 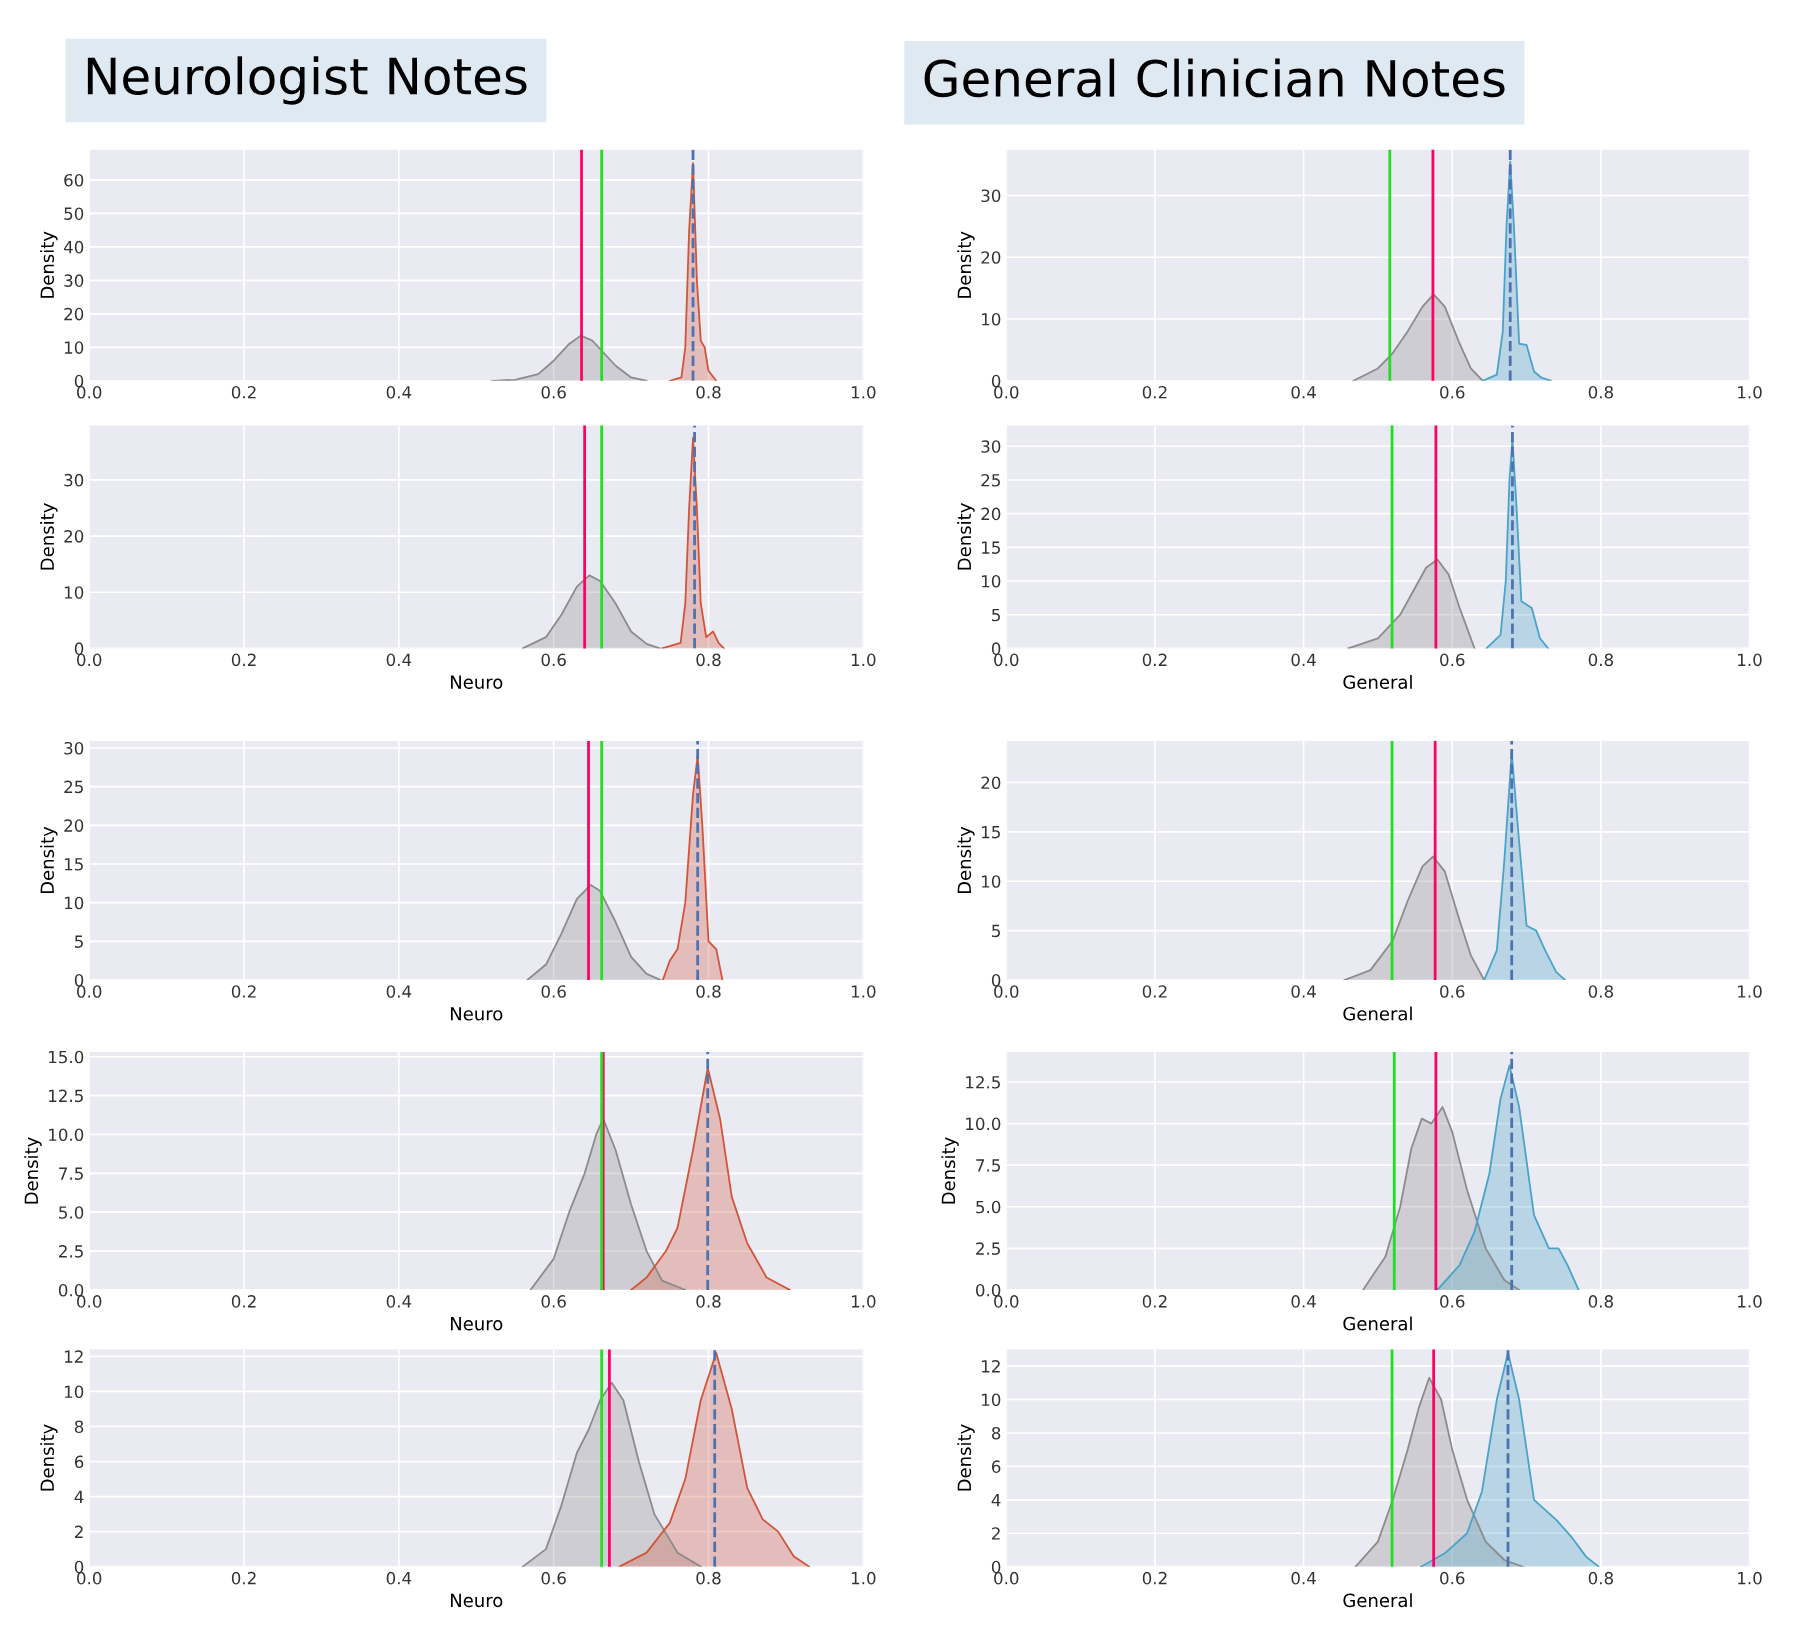 I want to click on y-tick-label: 50, so click(x=74, y=213).